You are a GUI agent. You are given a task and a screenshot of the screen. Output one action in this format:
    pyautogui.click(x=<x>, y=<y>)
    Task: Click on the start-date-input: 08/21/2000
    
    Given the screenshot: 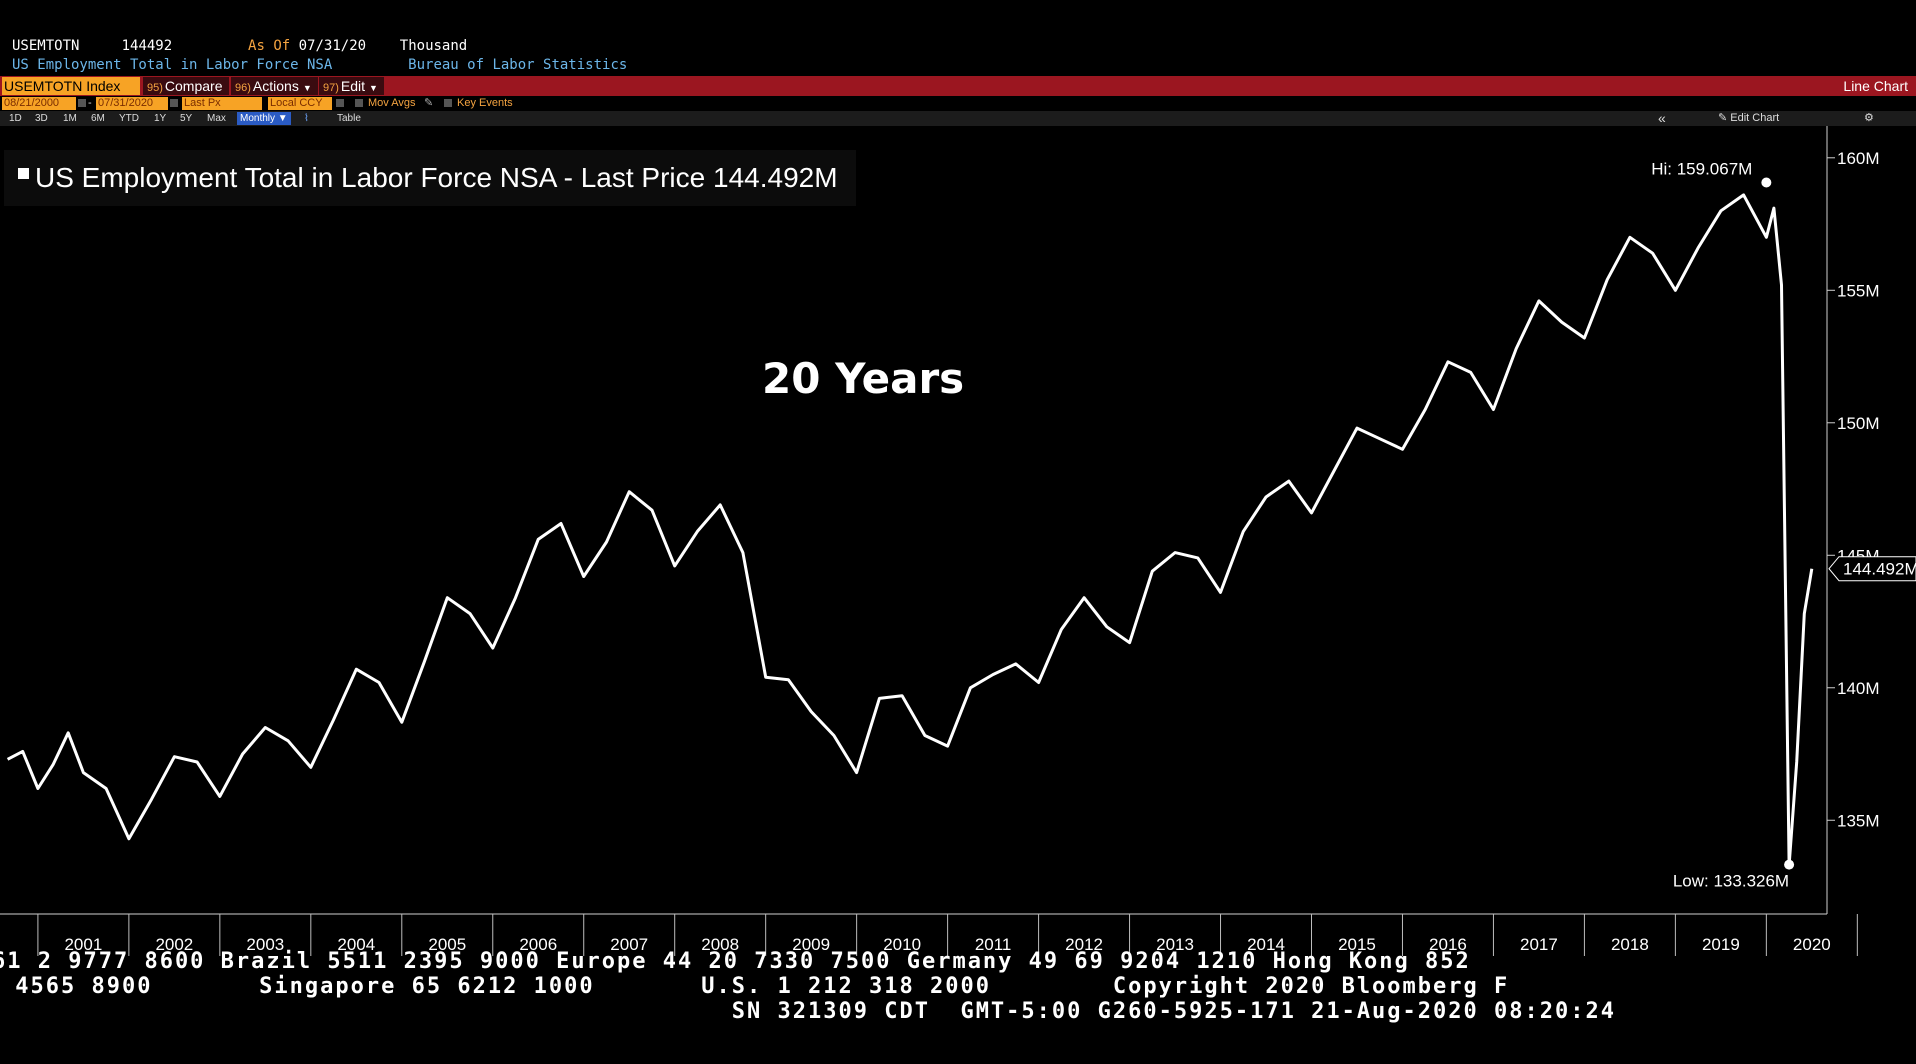 What is the action you would take?
    pyautogui.click(x=39, y=103)
    